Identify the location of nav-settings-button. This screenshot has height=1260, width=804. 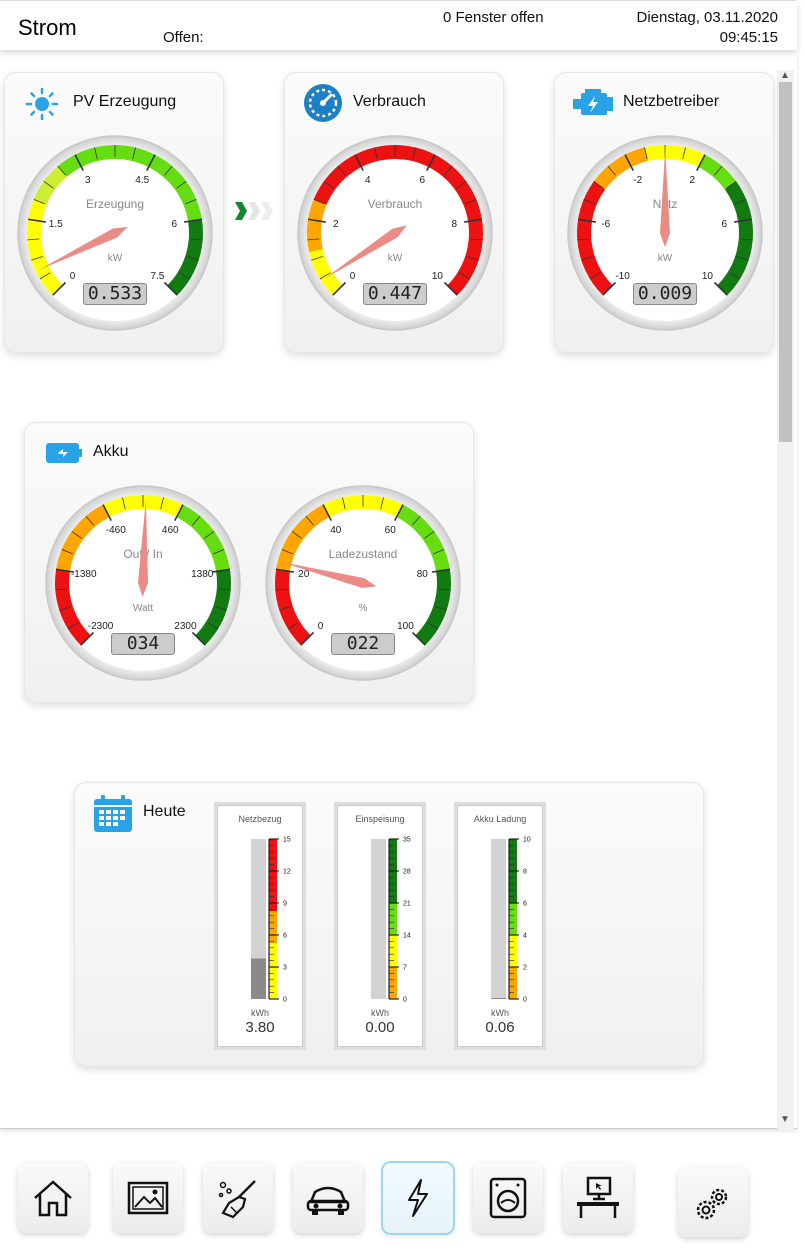
(713, 1202).